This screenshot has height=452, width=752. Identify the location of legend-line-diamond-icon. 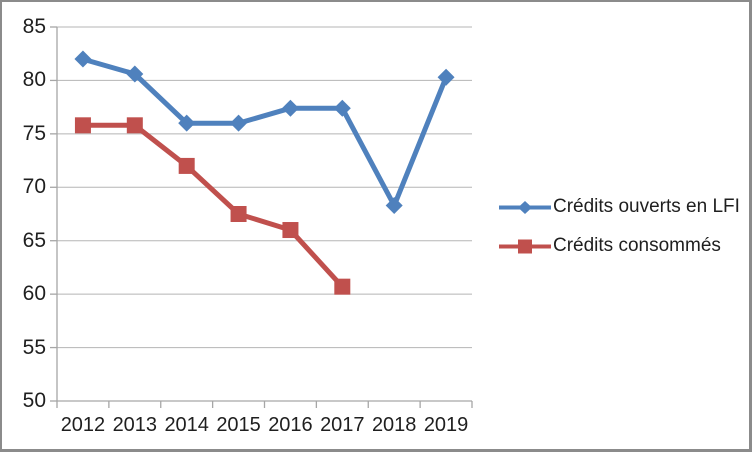
(525, 207).